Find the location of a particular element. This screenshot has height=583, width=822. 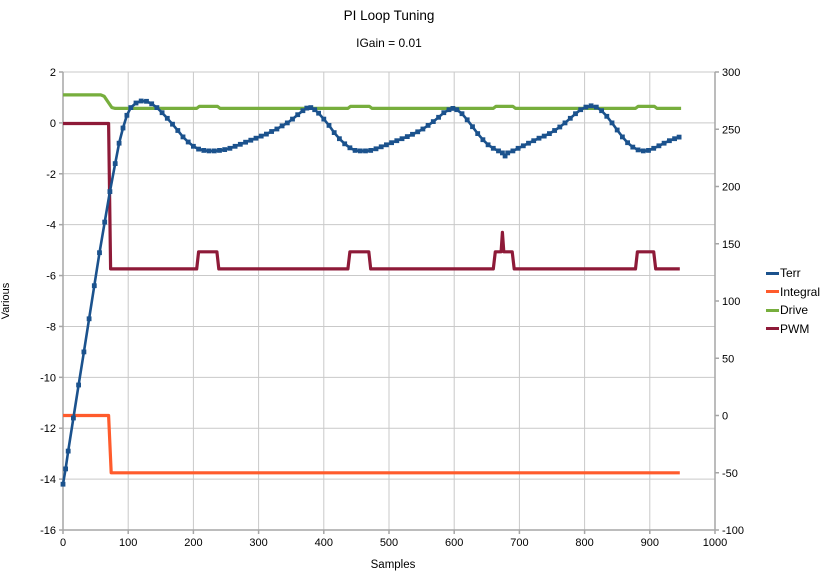

legend-item-integral: Integral is located at coordinates (793, 292).